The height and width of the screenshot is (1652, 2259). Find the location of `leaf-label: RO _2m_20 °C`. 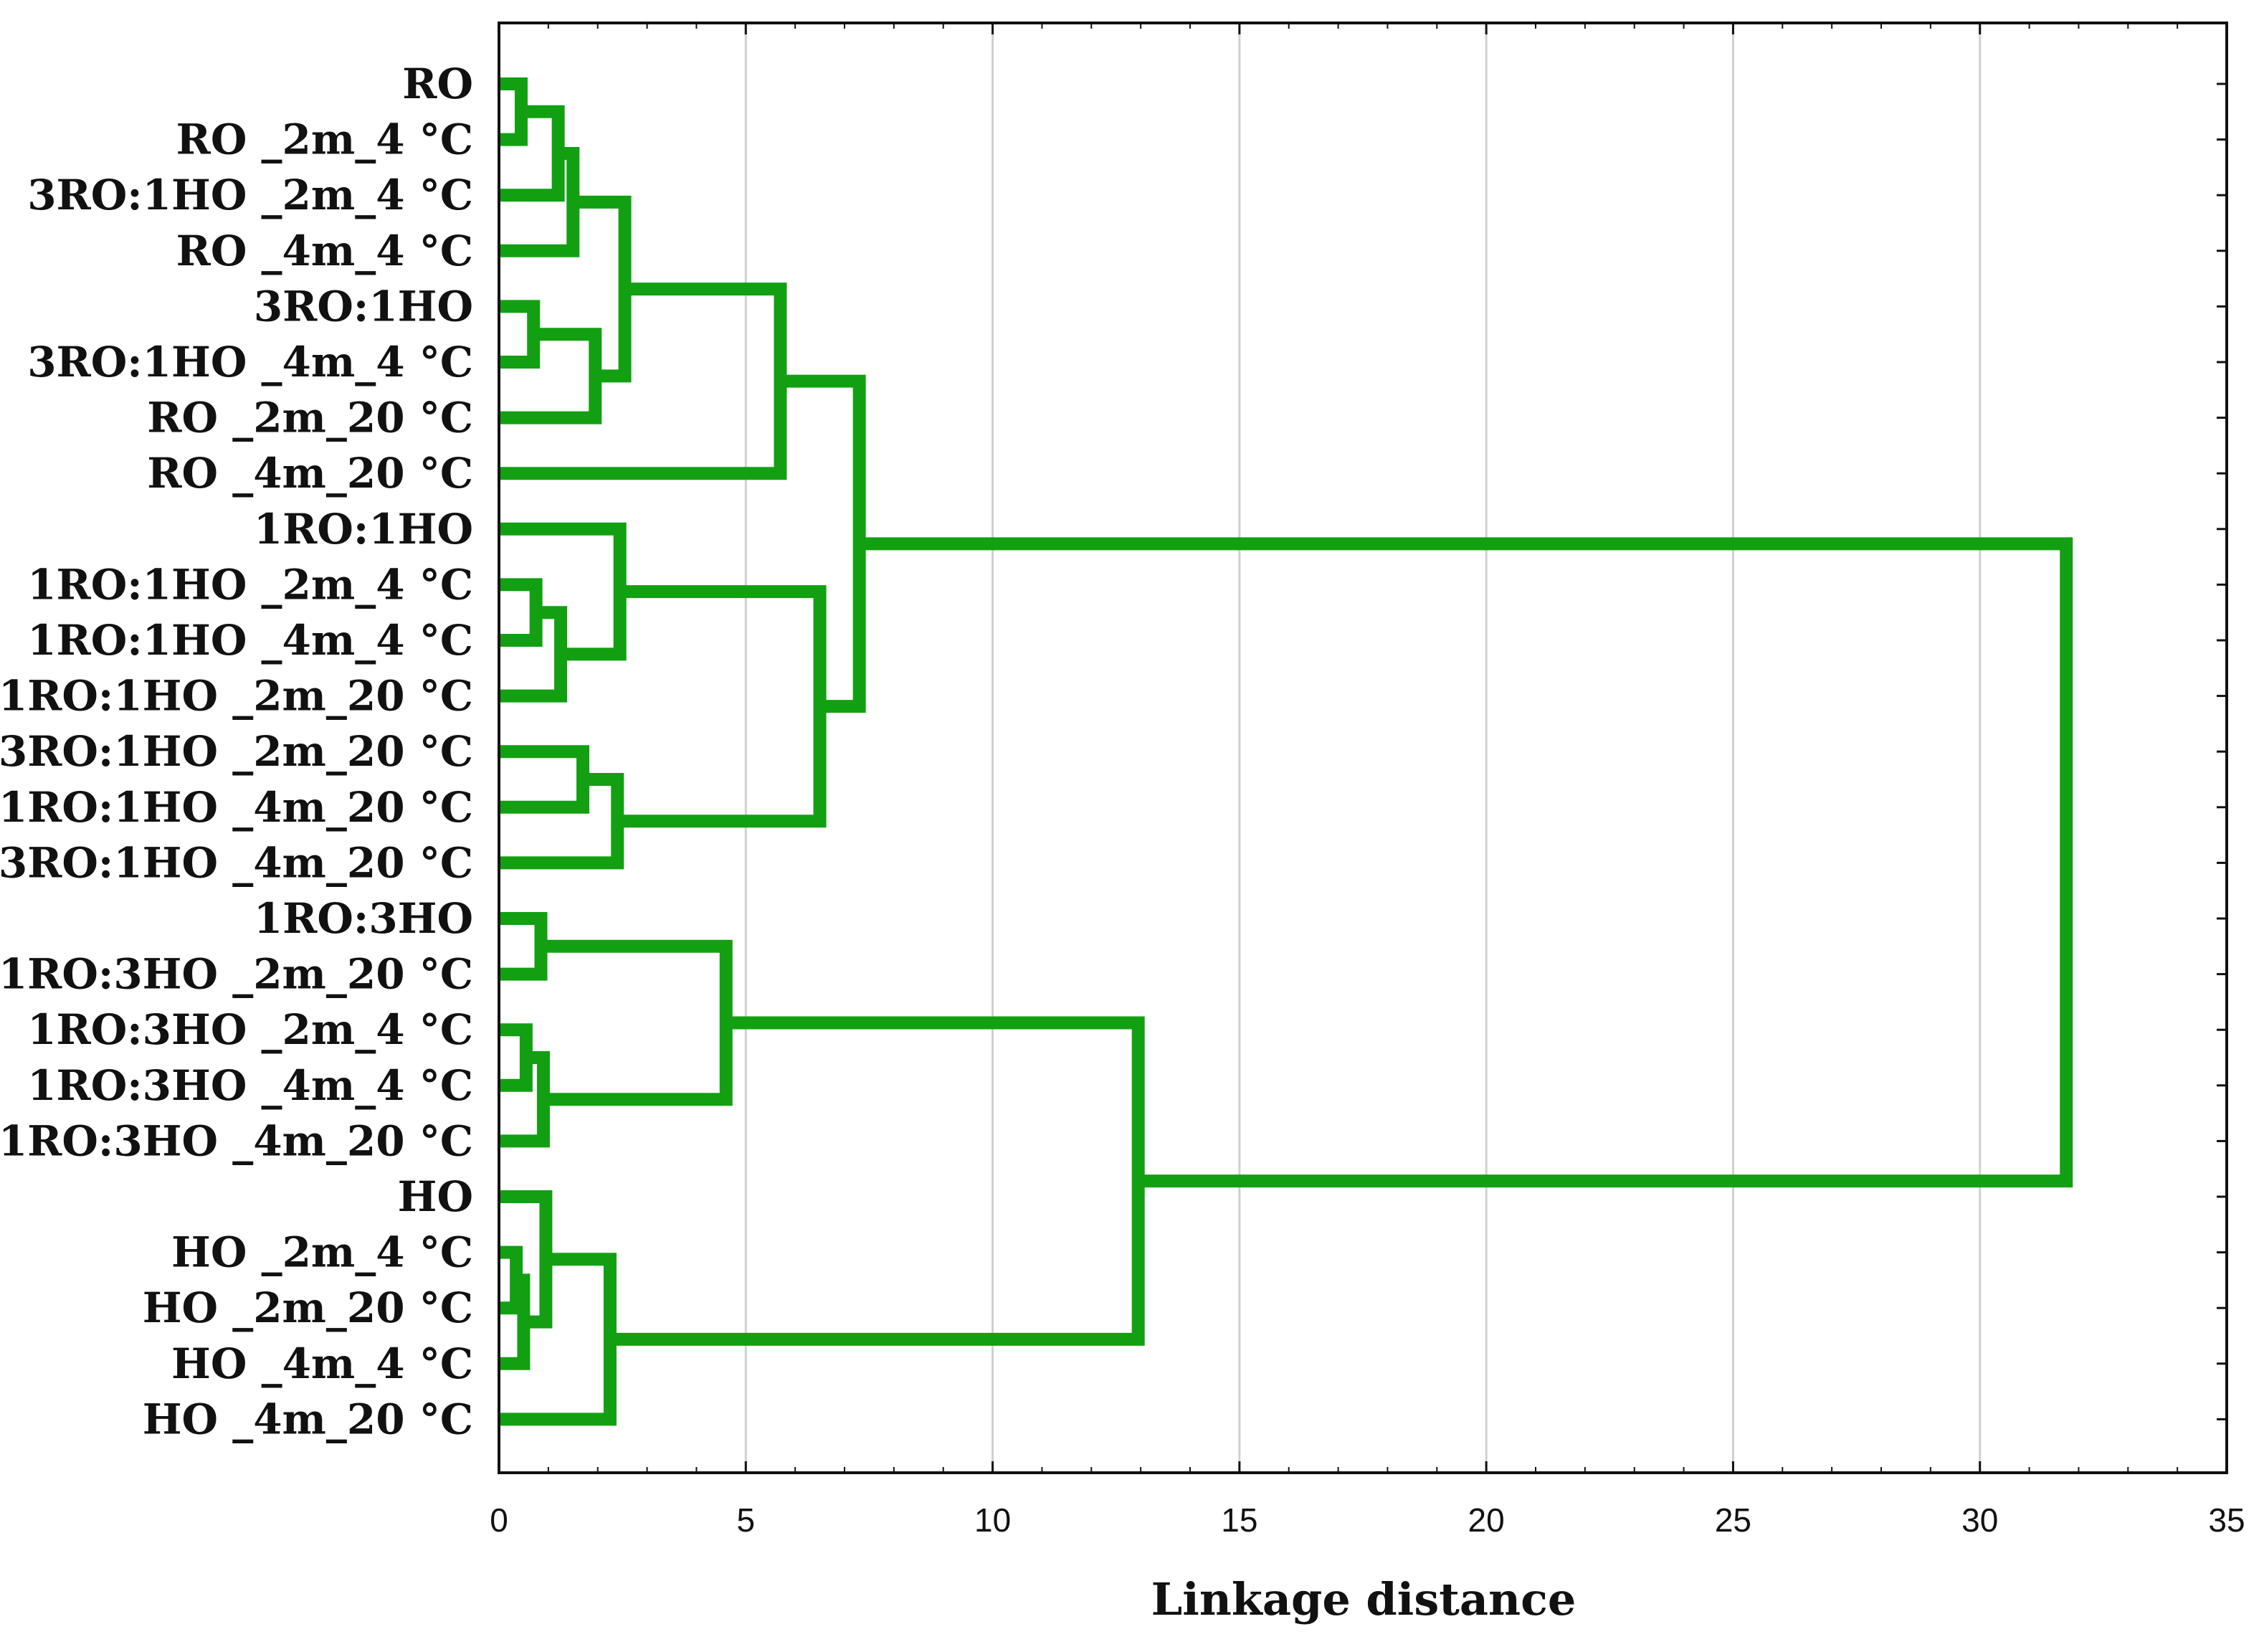

leaf-label: RO _2m_20 °C is located at coordinates (310, 418).